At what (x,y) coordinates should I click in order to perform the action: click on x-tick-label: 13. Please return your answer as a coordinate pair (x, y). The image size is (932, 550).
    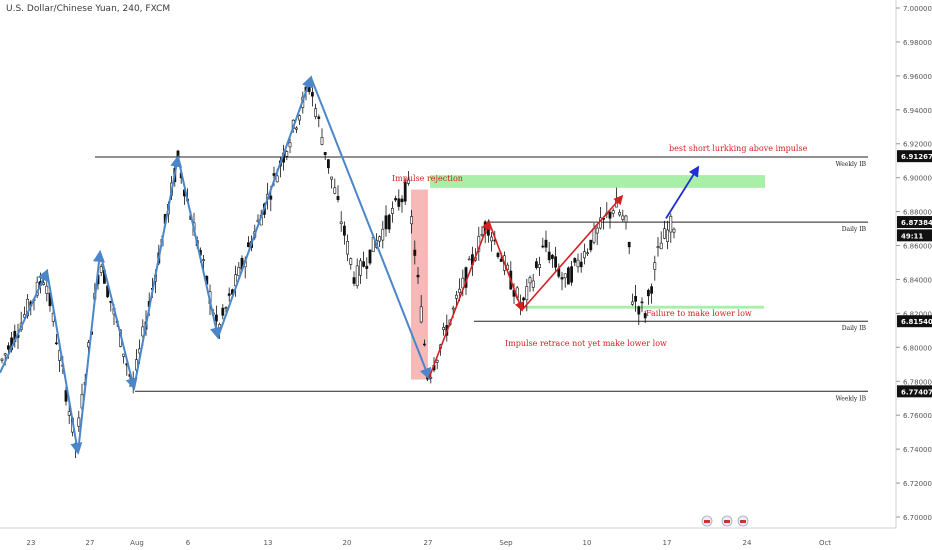
    Looking at the image, I should click on (268, 543).